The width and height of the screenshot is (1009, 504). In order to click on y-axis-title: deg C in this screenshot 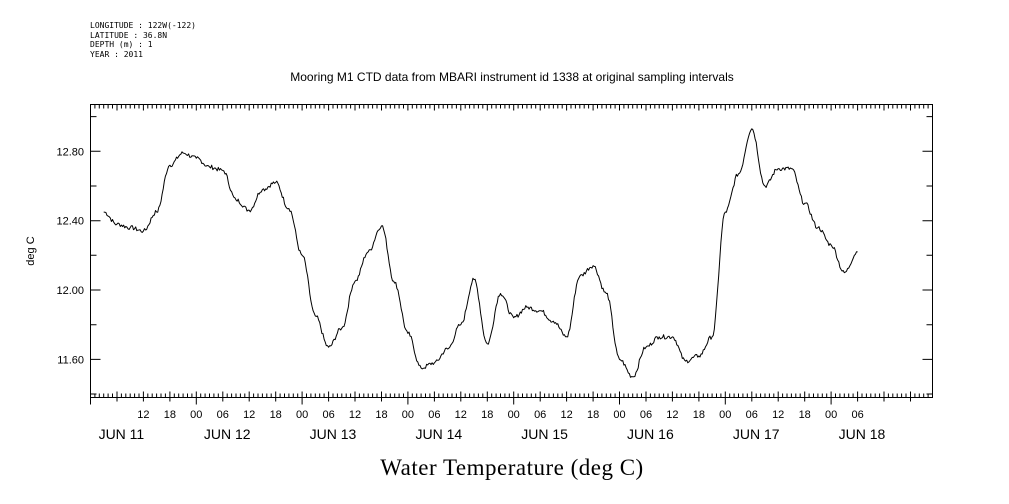, I will do `click(31, 250)`.